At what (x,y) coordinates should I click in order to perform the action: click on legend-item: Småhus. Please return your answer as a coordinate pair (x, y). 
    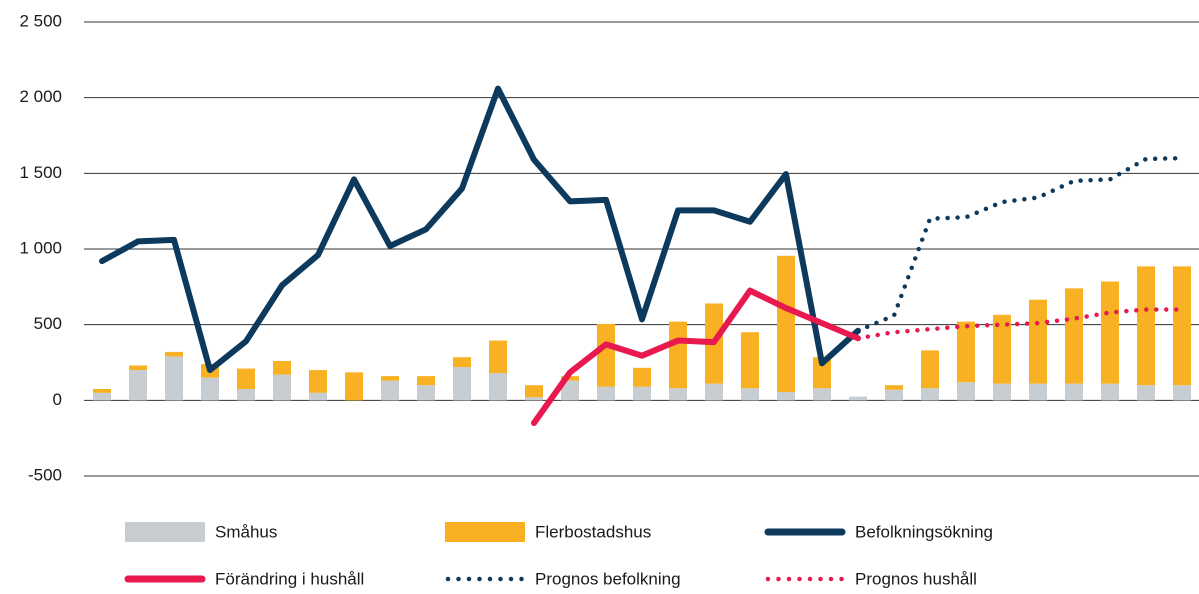
    Looking at the image, I should click on (201, 532).